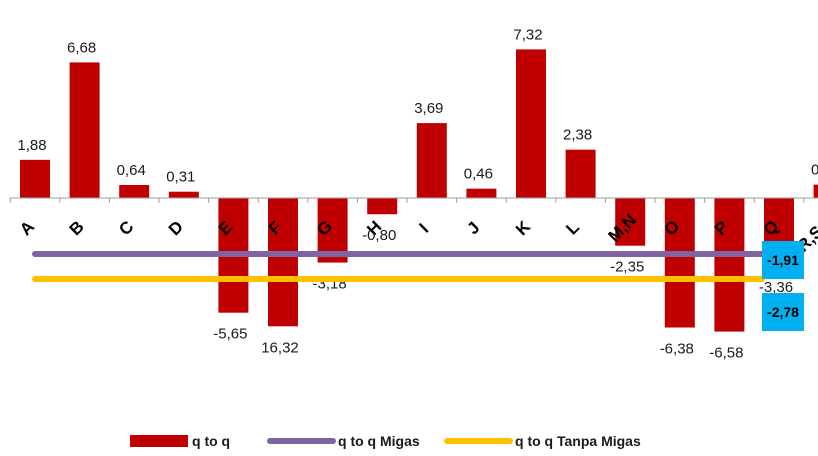 The height and width of the screenshot is (456, 818). What do you see at coordinates (414, 200) in the screenshot?
I see `x-axis-ticks` at bounding box center [414, 200].